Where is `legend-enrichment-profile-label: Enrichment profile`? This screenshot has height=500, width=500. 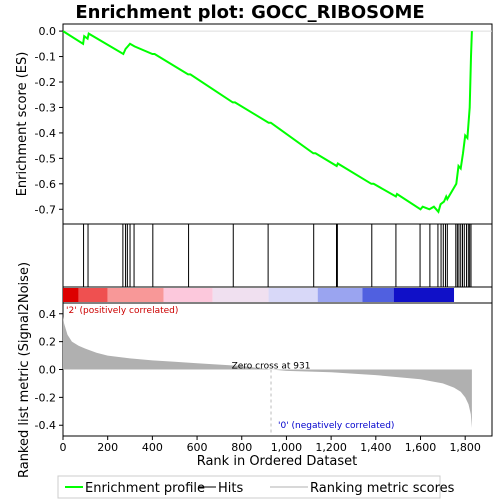 legend-enrichment-profile-label: Enrichment profile is located at coordinates (145, 488).